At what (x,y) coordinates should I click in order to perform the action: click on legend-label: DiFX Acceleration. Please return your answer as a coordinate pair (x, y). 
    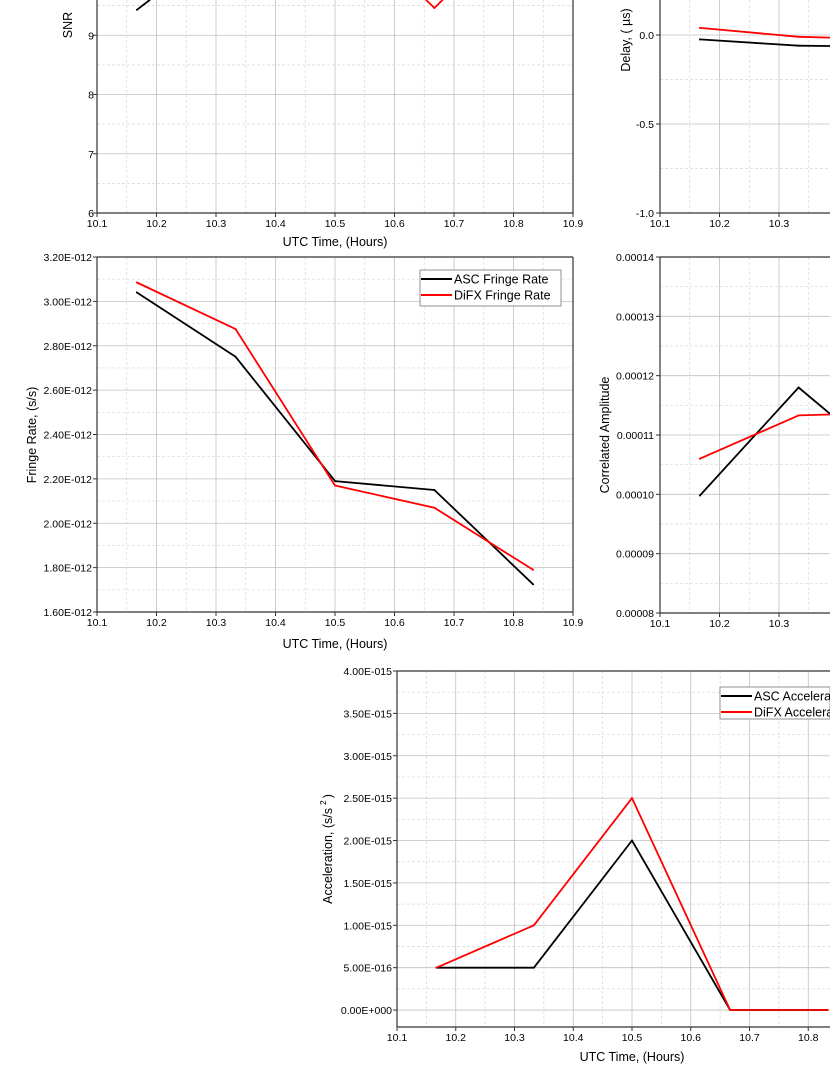
    Looking at the image, I should click on (792, 713).